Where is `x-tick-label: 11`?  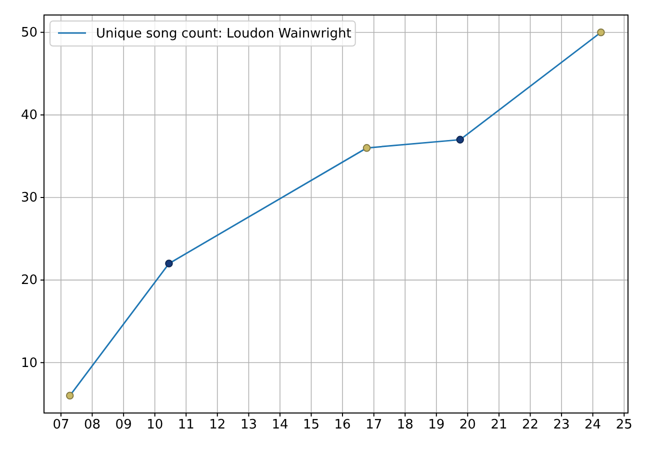
x-tick-label: 11 is located at coordinates (186, 425).